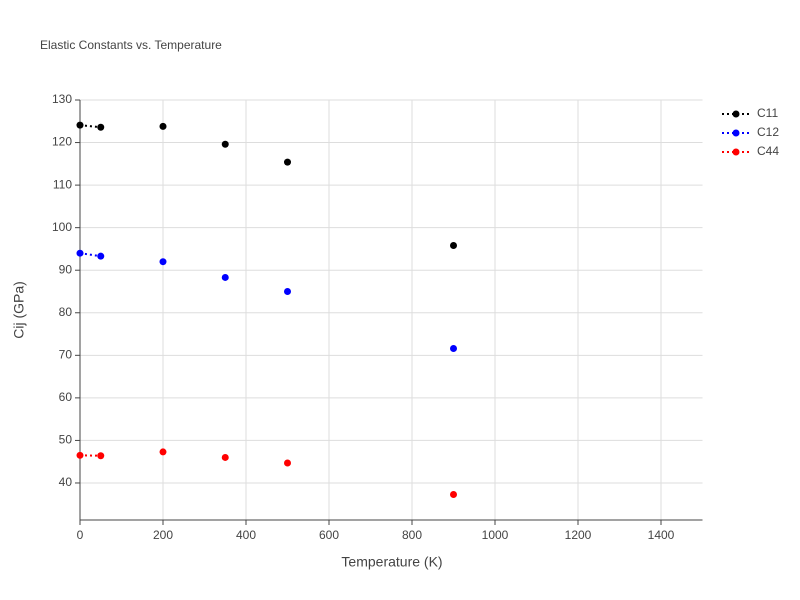 This screenshot has height=600, width=800. I want to click on x-tick-label: 0, so click(80, 535).